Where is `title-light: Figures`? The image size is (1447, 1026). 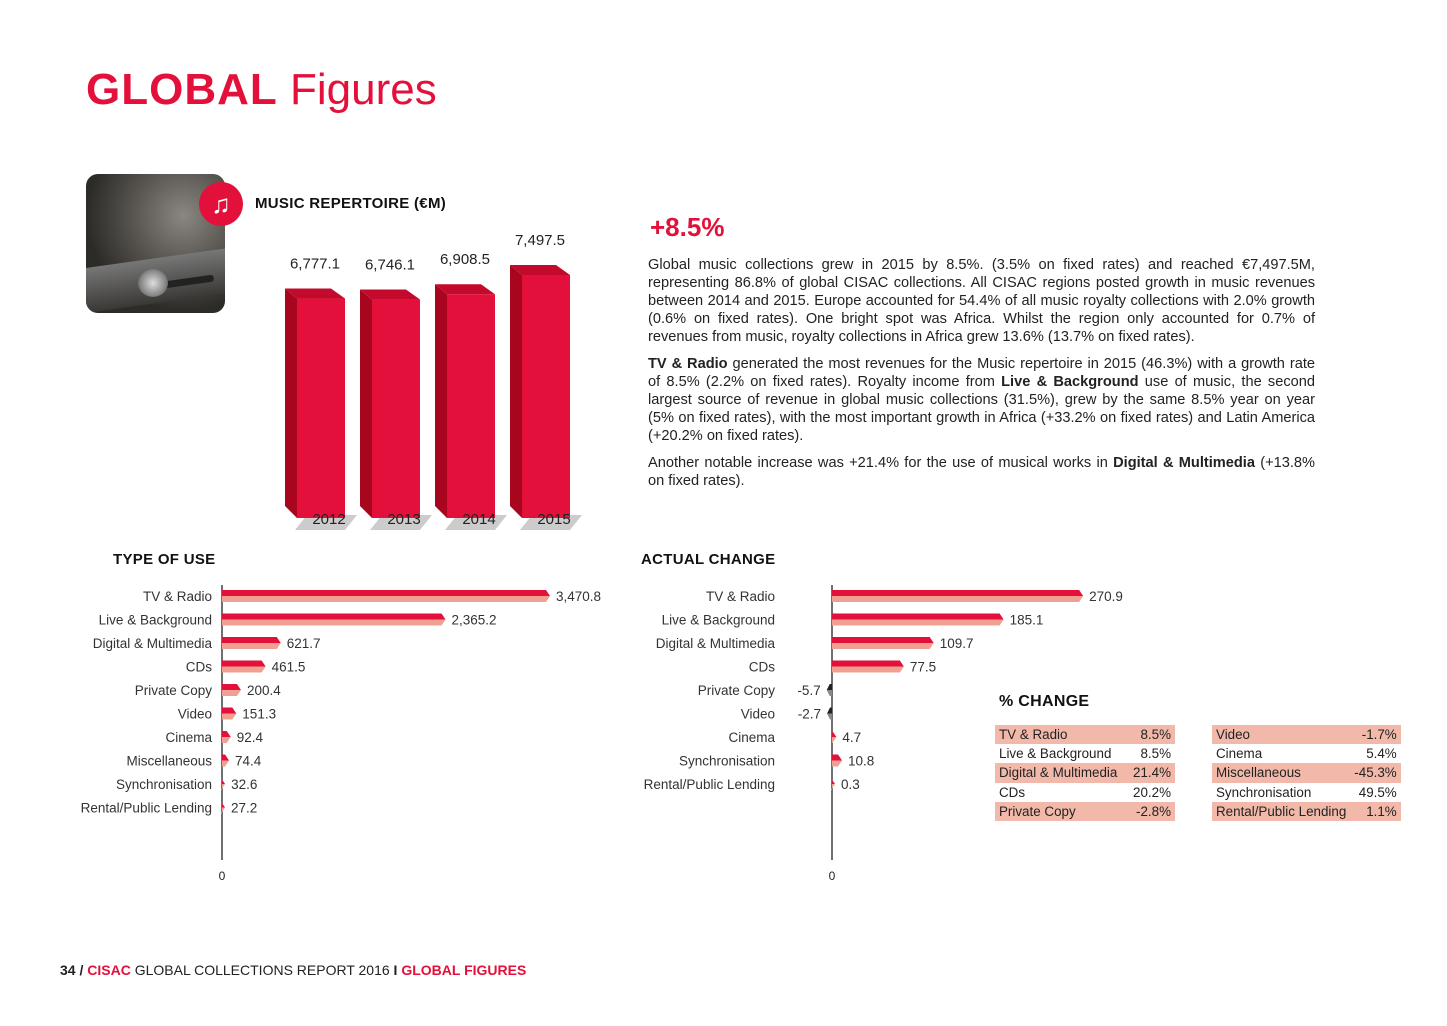
title-light: Figures is located at coordinates (363, 89).